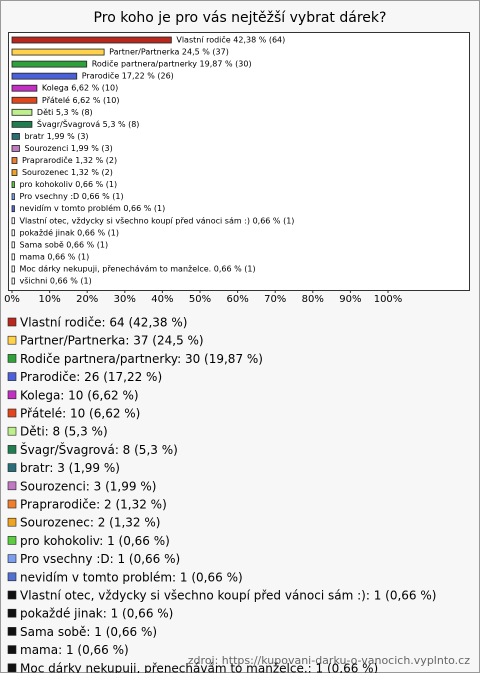  I want to click on legend-label: Praprarodiče: 2 (1,32 %), so click(93, 505).